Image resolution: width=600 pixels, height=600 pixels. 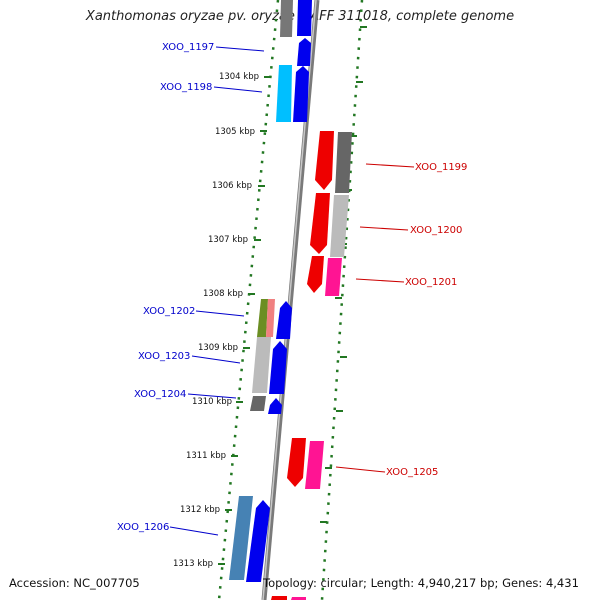 What do you see at coordinates (290, 300) in the screenshot?
I see `genome-backbone` at bounding box center [290, 300].